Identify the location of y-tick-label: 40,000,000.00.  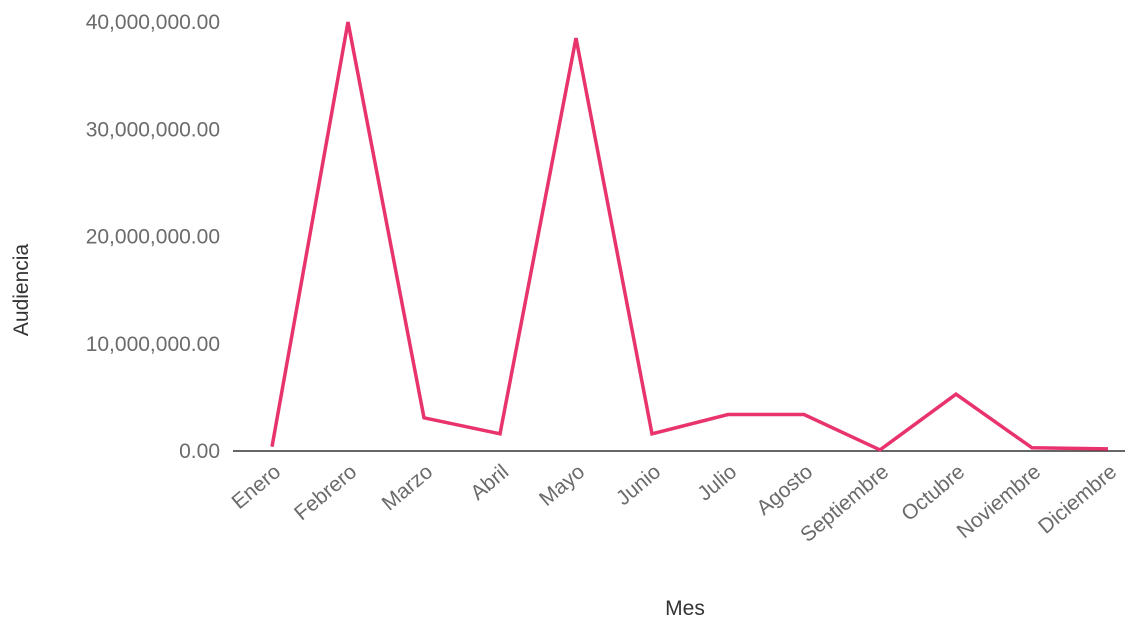
(153, 22).